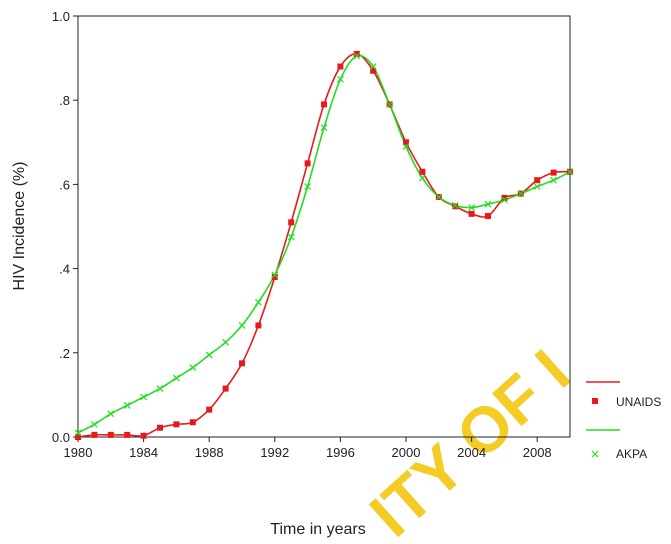  Describe the element at coordinates (317, 529) in the screenshot. I see `x-axis-title: Time in years` at that location.